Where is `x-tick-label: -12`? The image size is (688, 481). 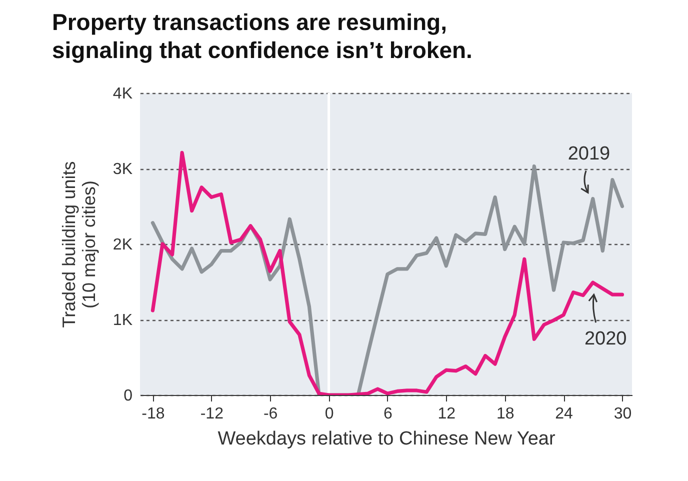
x-tick-label: -12 is located at coordinates (212, 414).